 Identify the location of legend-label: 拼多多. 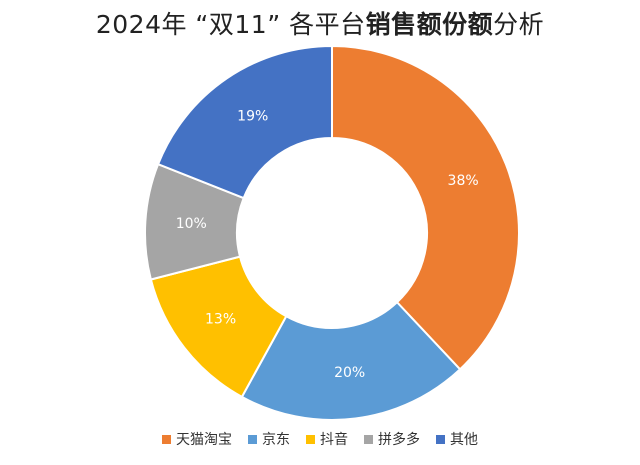
(399, 440).